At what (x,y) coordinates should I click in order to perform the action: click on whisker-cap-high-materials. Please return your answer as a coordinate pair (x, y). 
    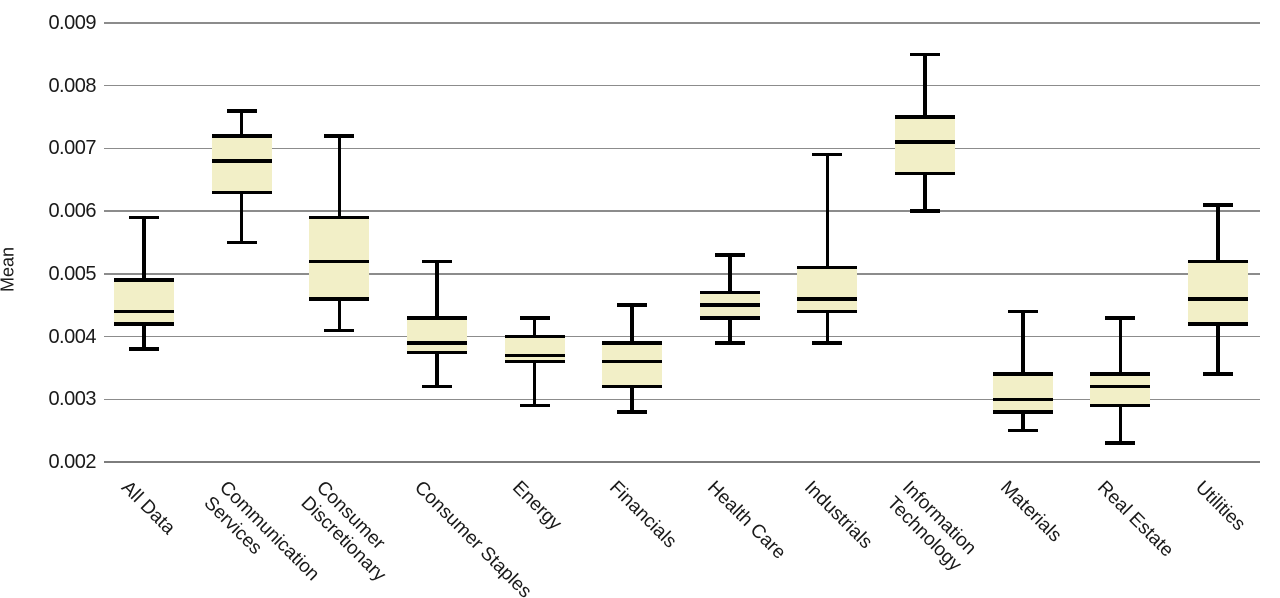
    Looking at the image, I should click on (1022, 311).